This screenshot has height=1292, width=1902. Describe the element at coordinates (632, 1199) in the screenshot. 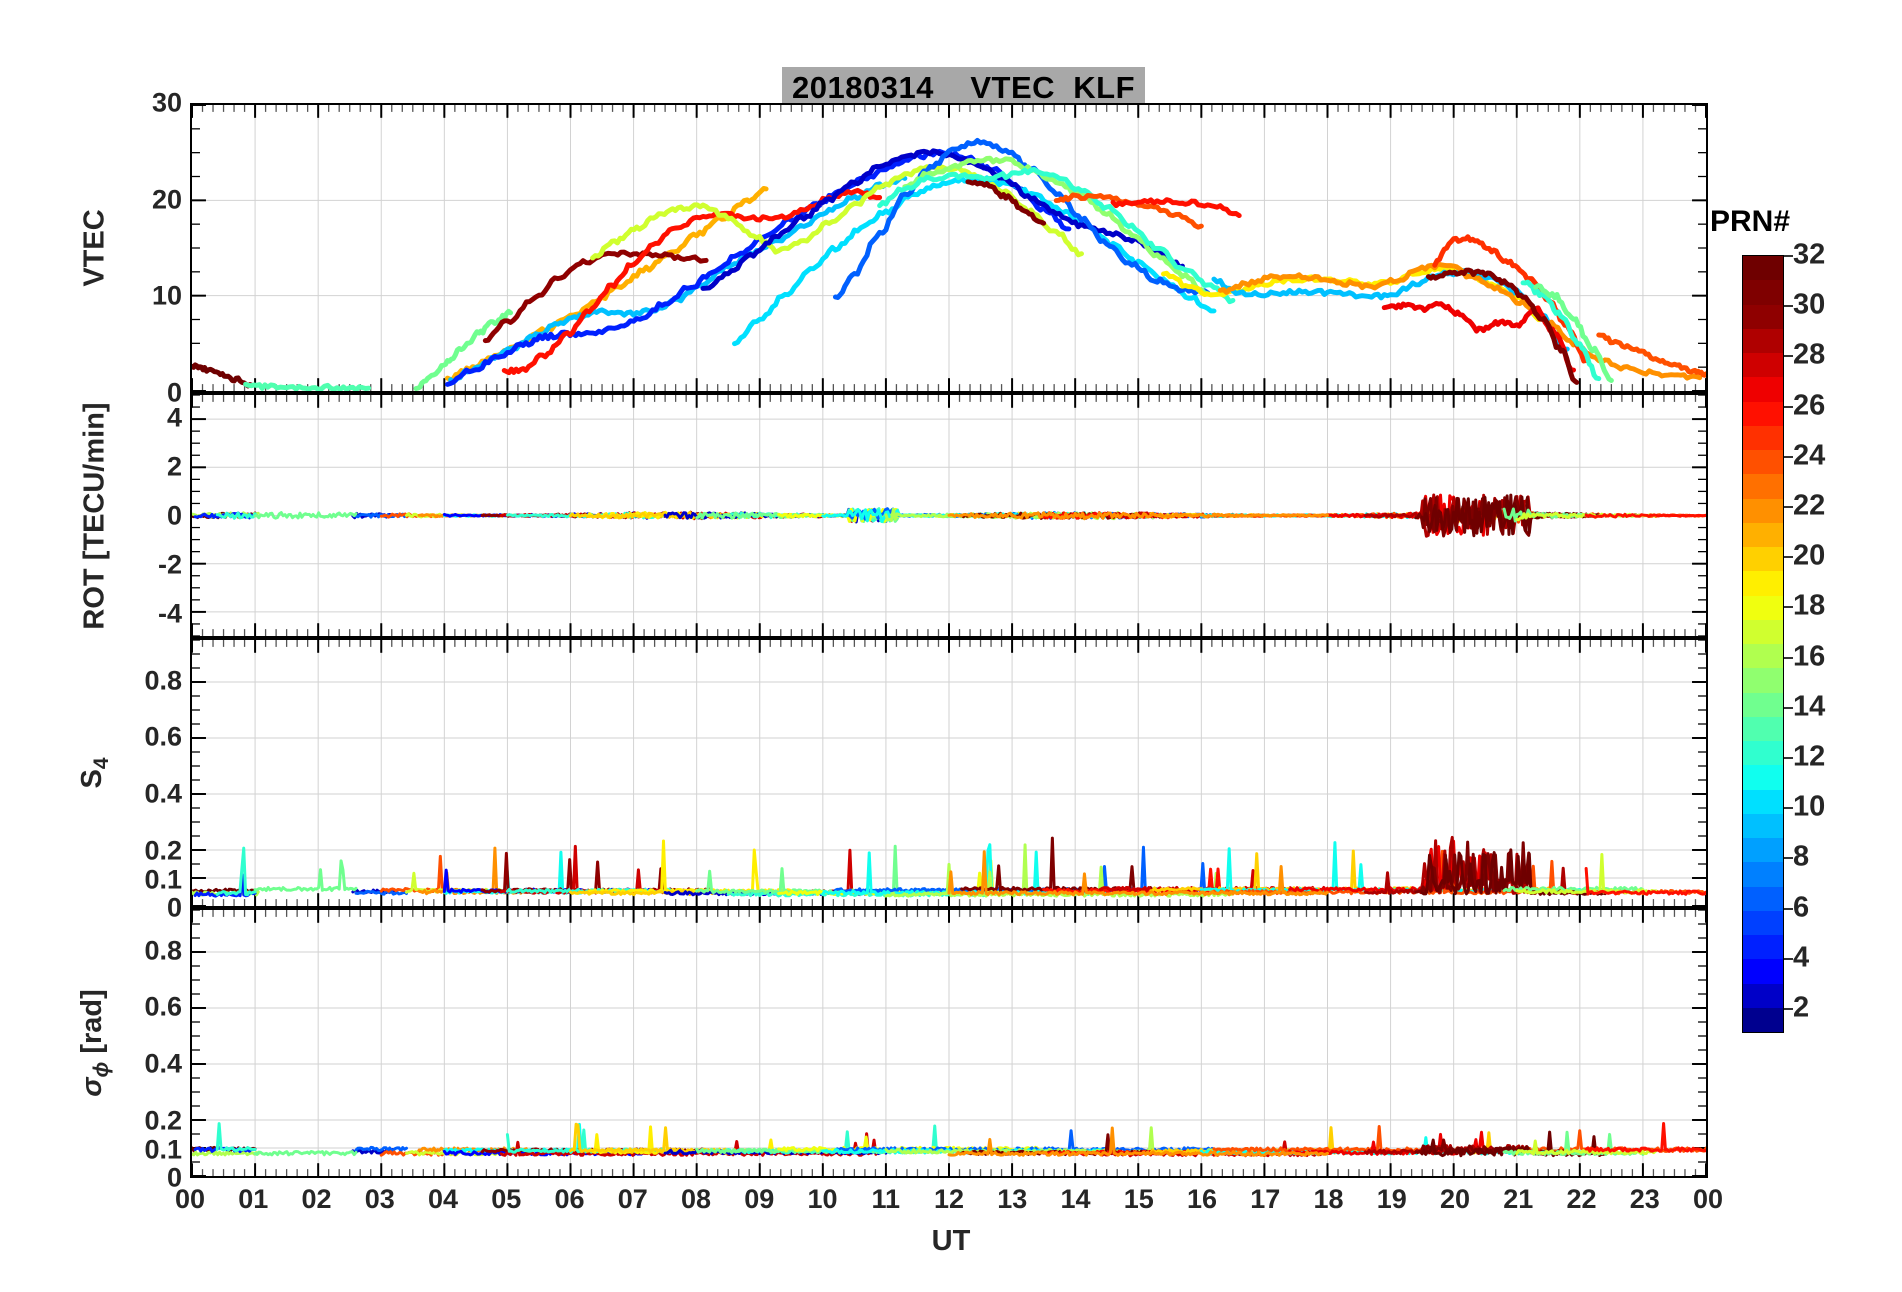

I see `x-tick-label: 07` at that location.